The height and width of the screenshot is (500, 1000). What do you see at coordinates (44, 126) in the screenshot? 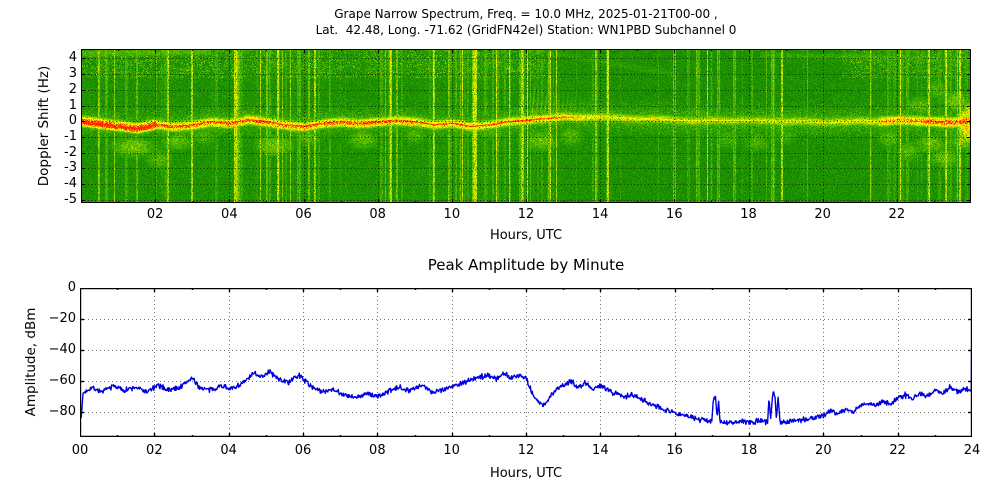
I see `spectrogram-ylabel: Doppler Shift (Hz)` at bounding box center [44, 126].